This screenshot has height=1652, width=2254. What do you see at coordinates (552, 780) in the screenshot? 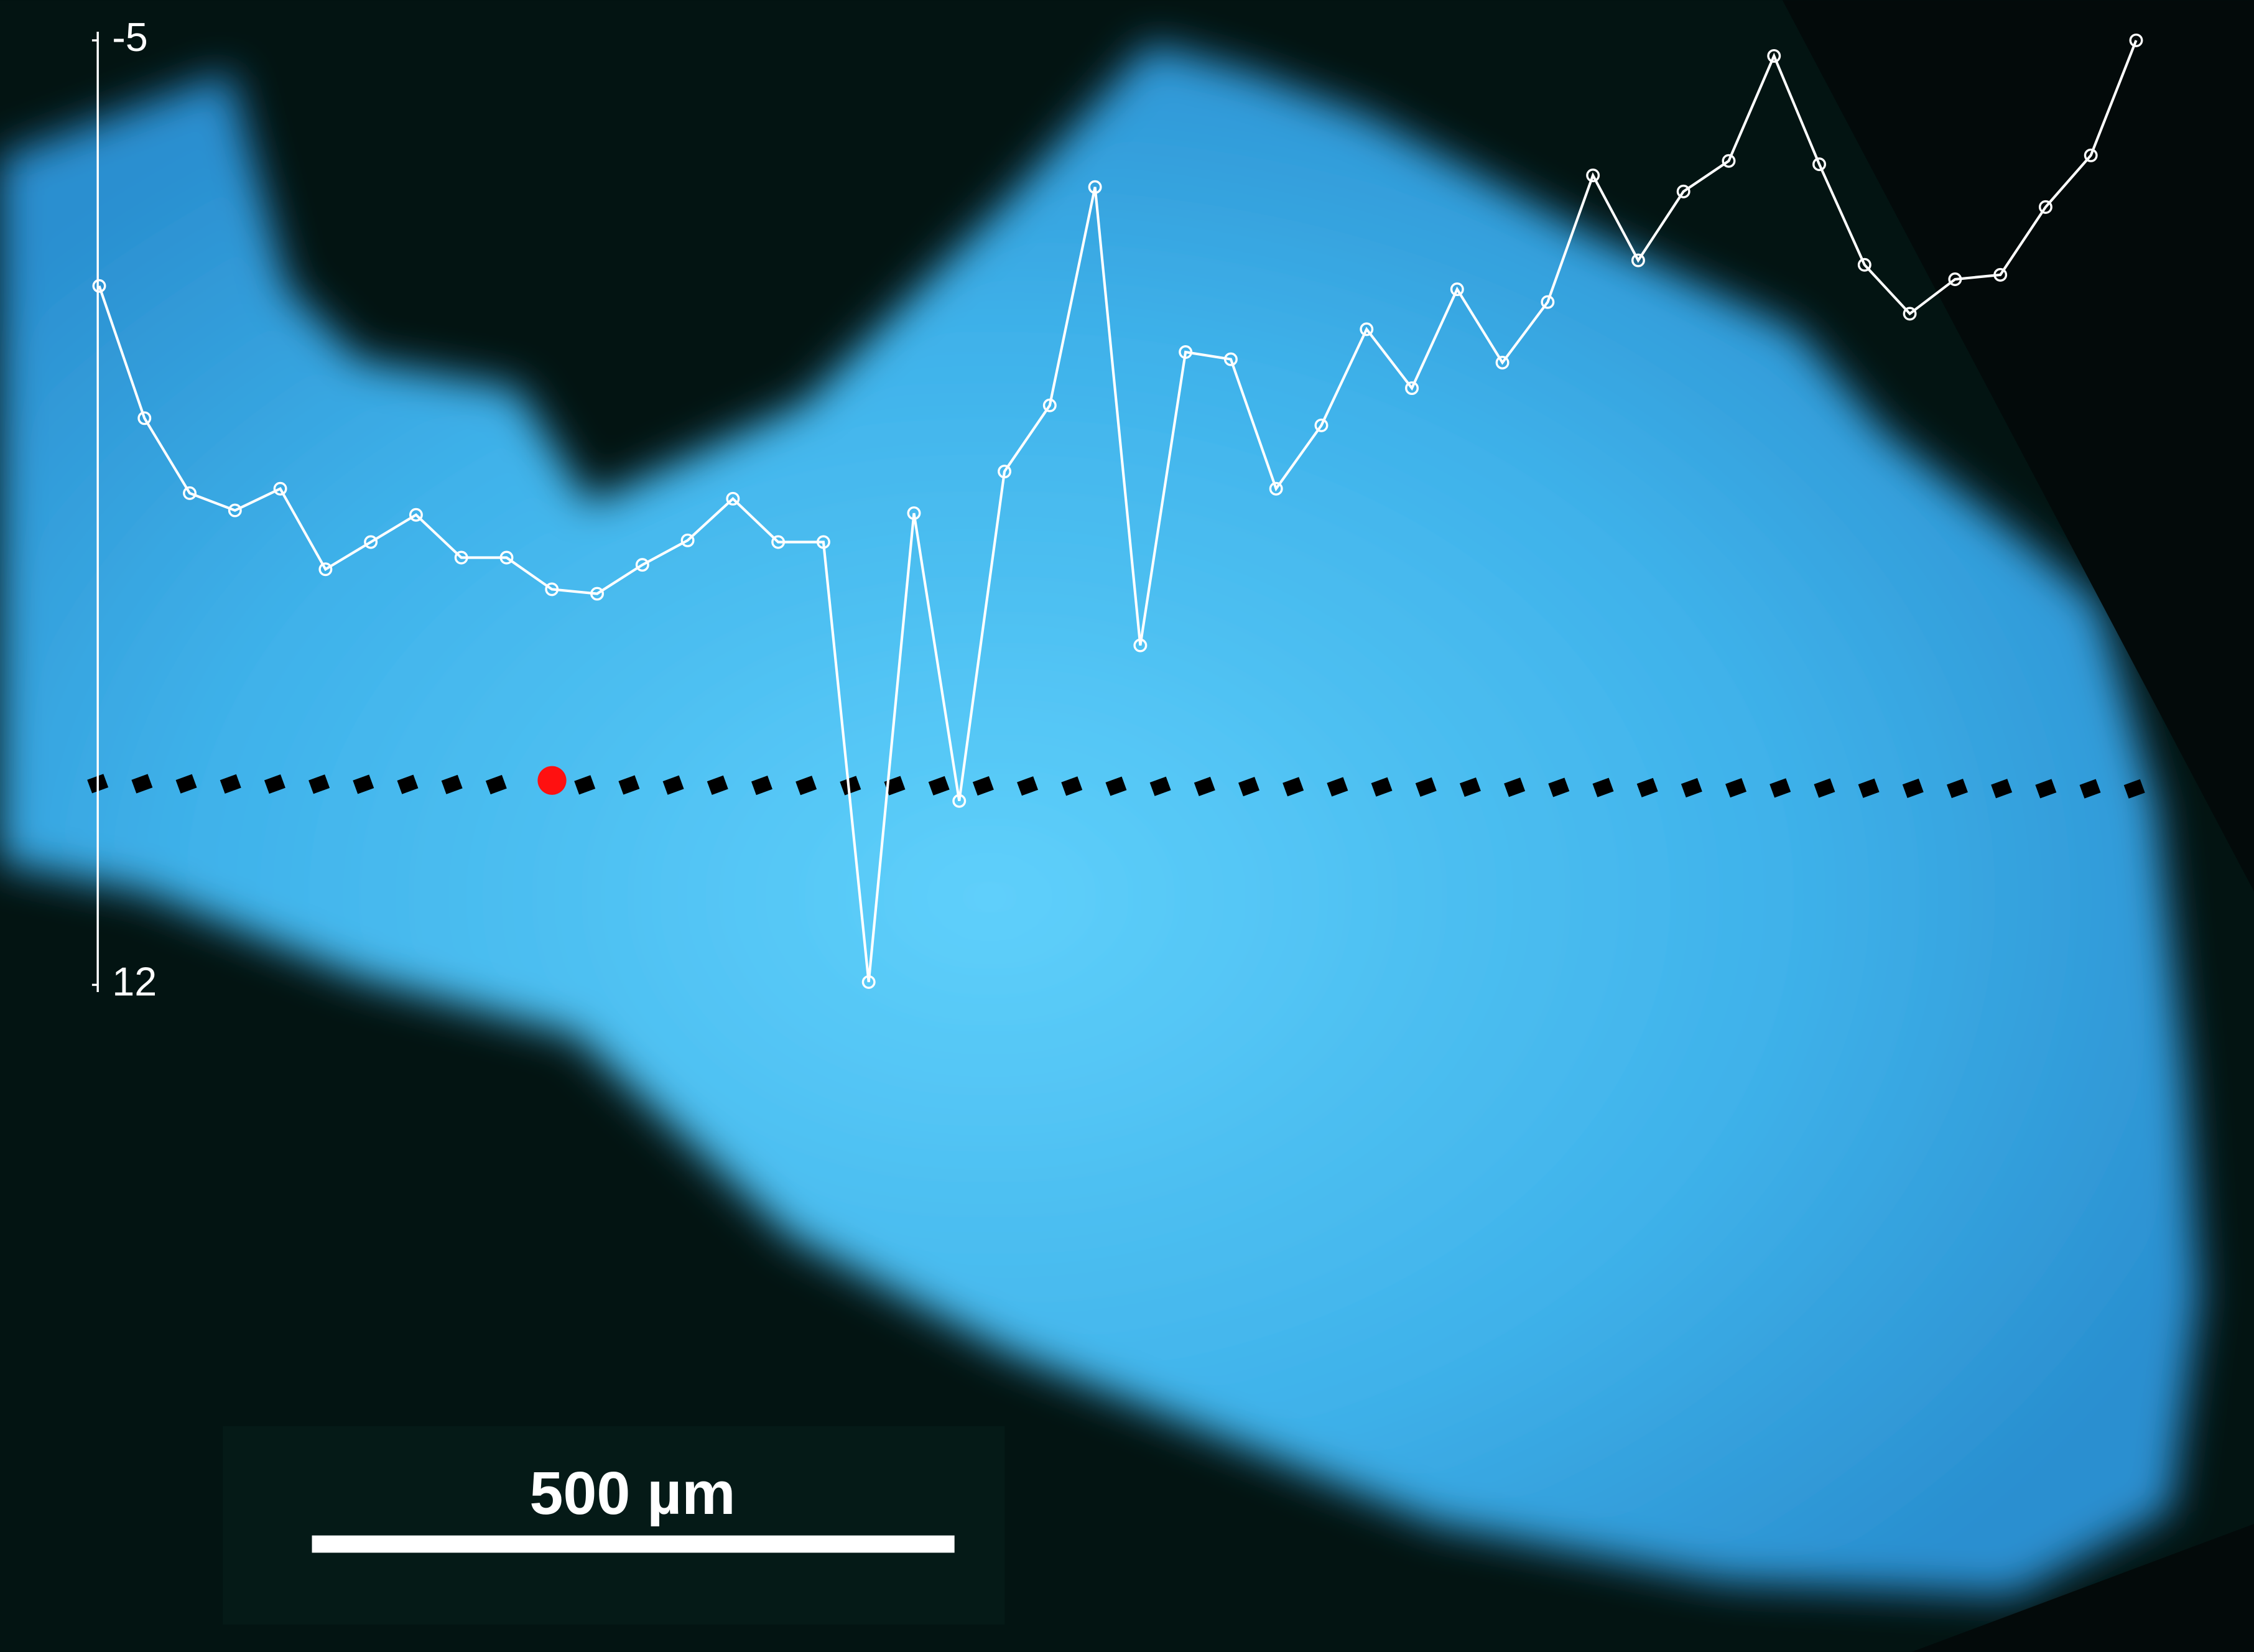
I see `sample-point` at bounding box center [552, 780].